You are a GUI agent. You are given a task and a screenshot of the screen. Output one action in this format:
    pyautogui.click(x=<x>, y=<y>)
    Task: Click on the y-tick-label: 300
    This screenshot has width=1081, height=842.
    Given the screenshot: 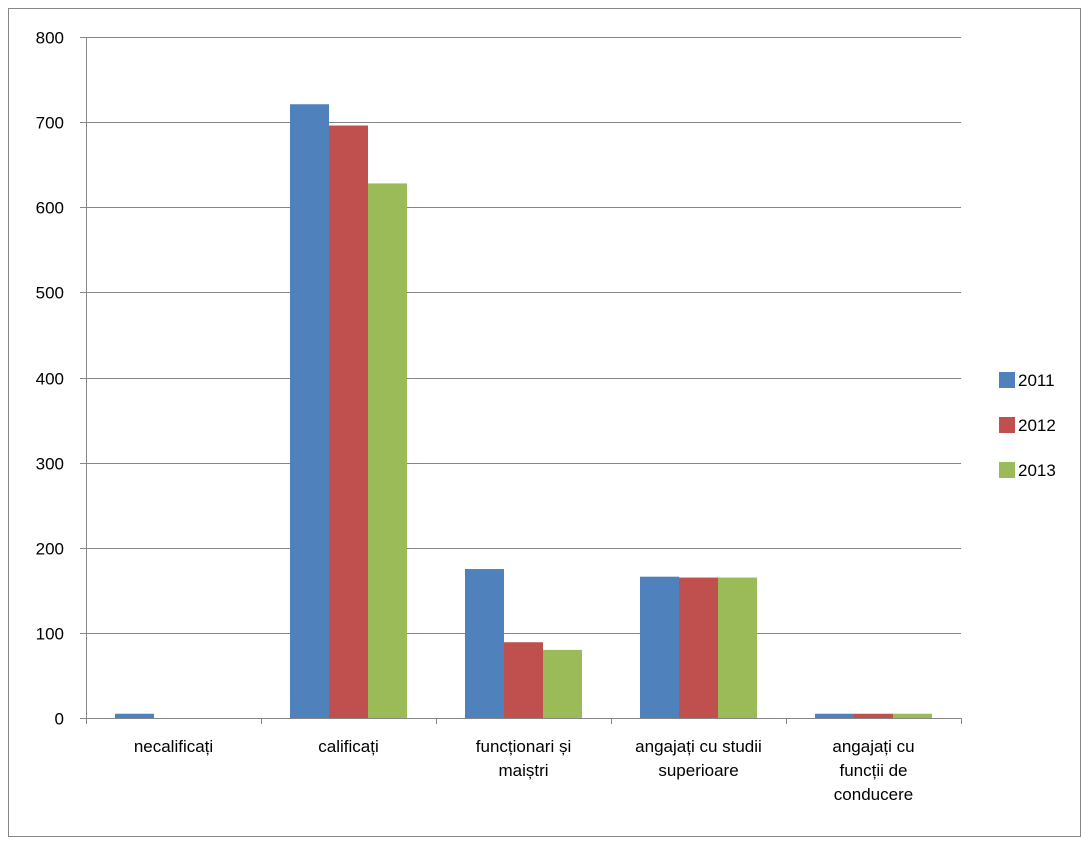 What is the action you would take?
    pyautogui.click(x=50, y=464)
    